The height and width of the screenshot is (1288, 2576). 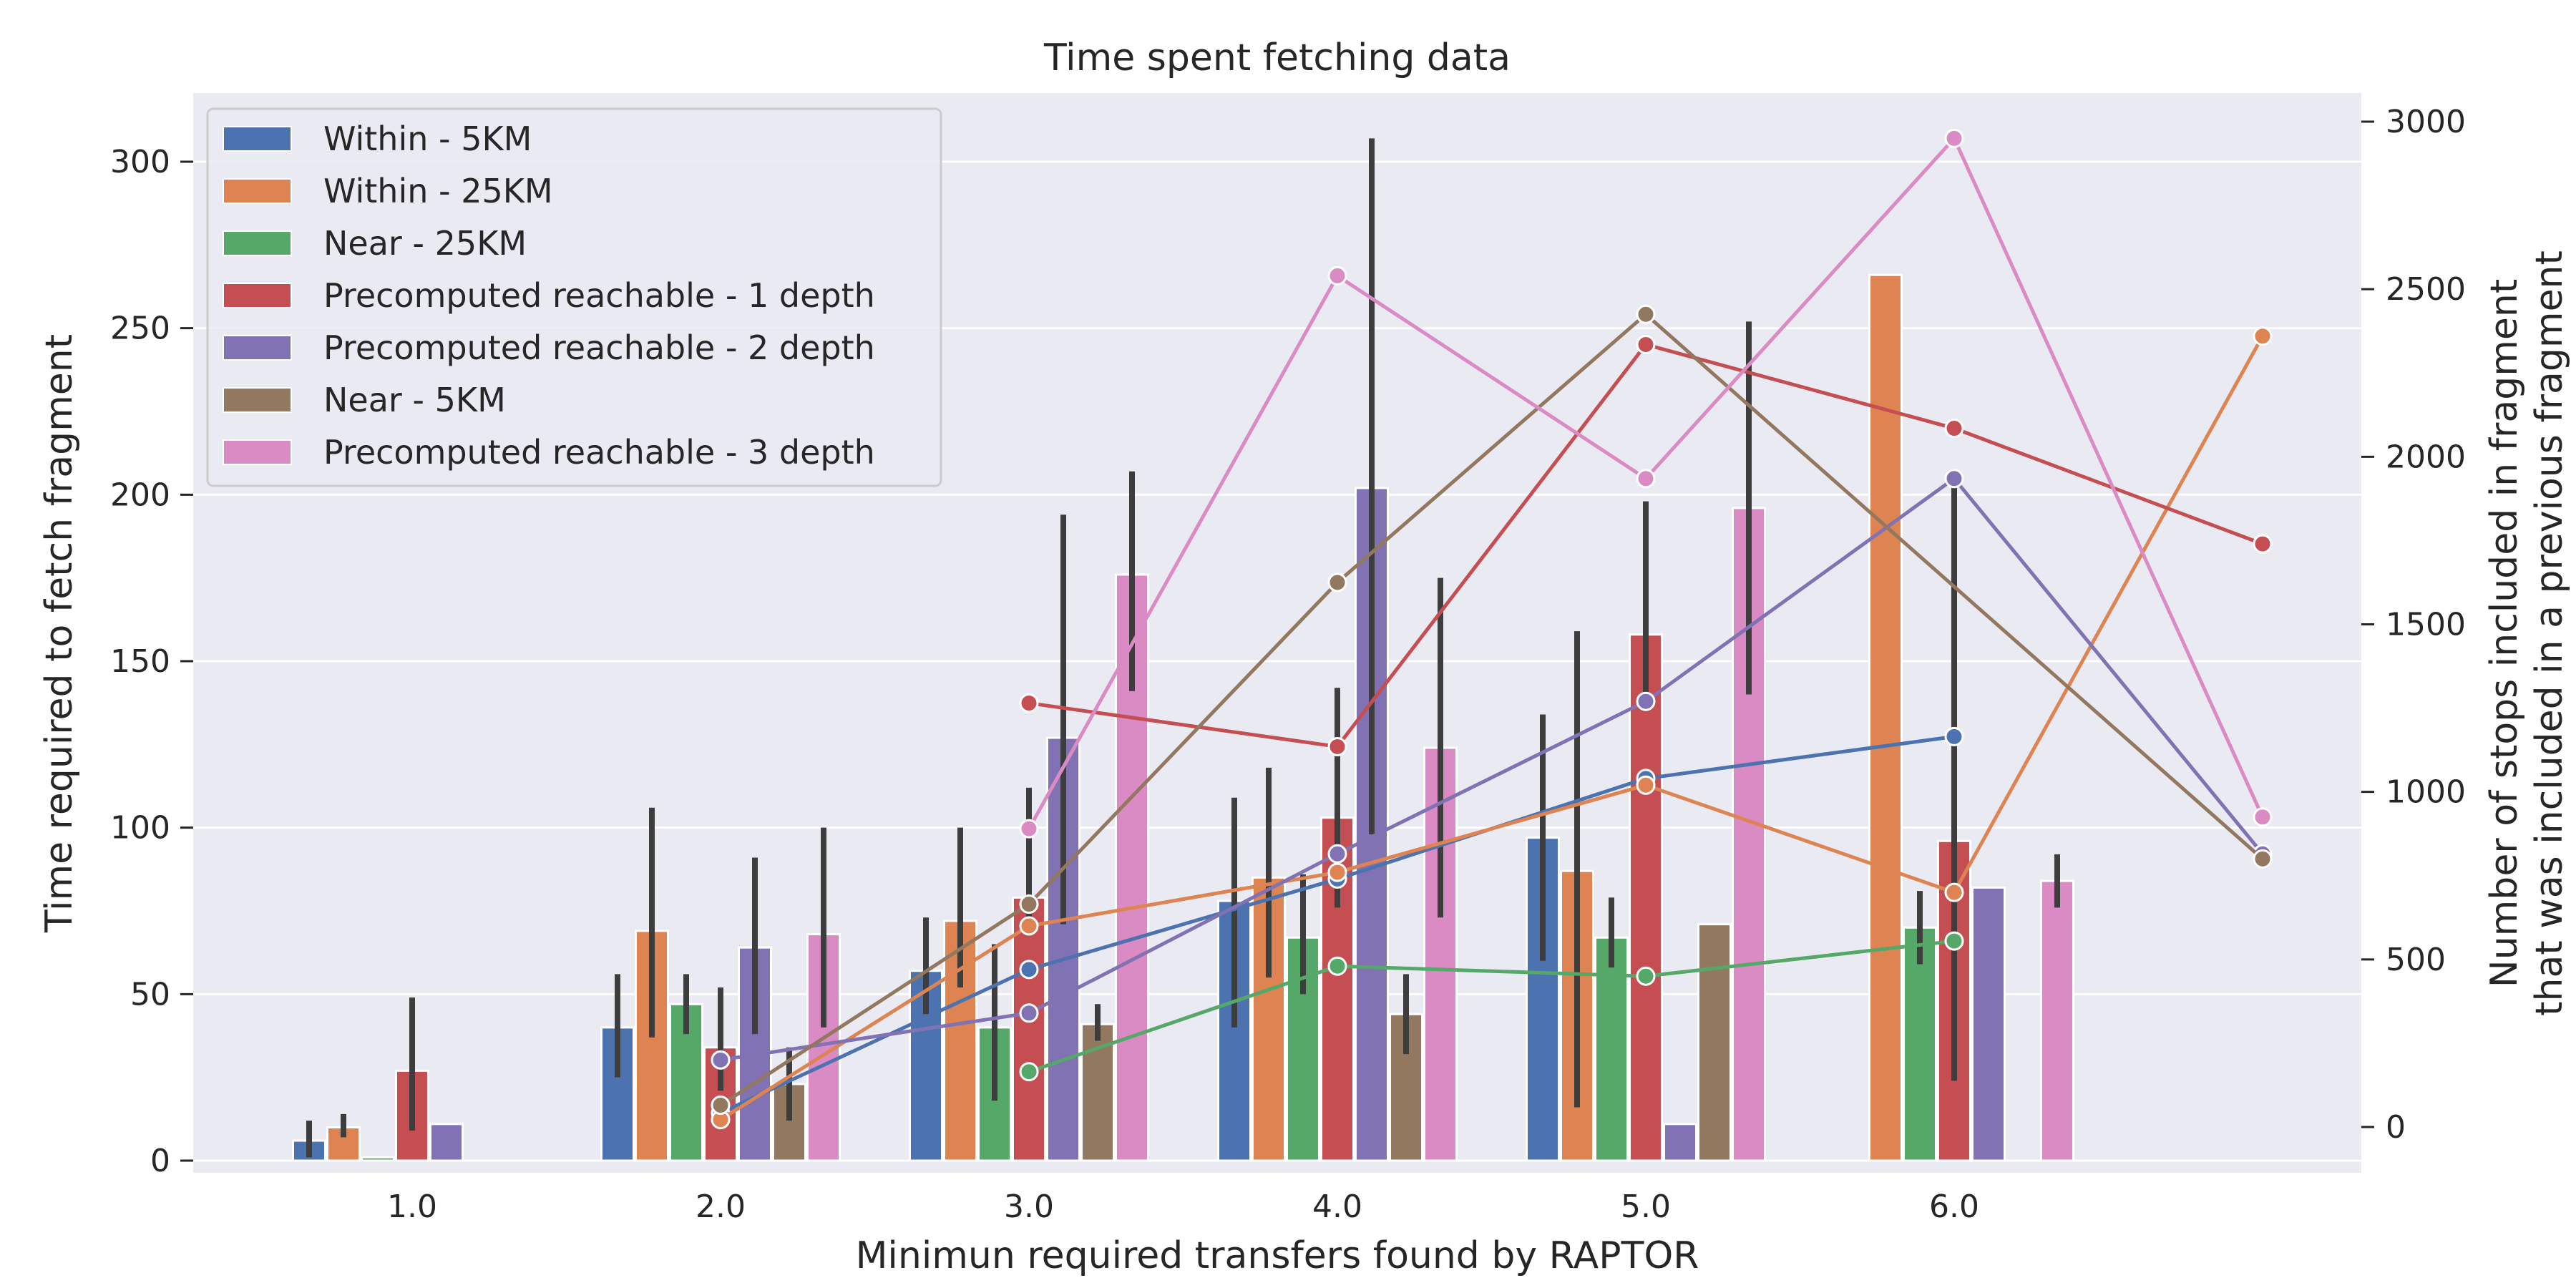 I want to click on y2-tick-label: 2000, so click(x=2426, y=457).